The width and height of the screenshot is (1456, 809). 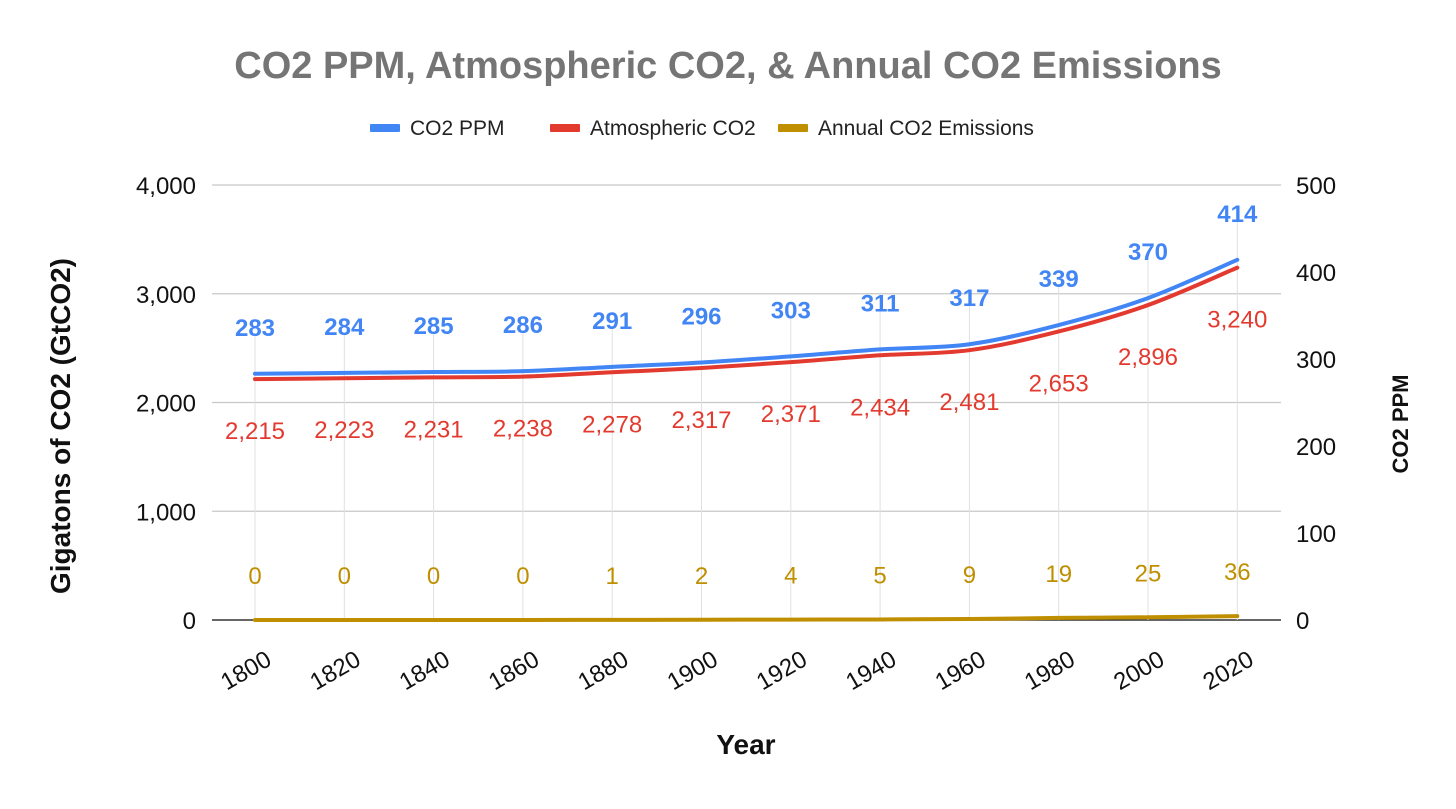 I want to click on x-tick-label: 1820, so click(x=336, y=671).